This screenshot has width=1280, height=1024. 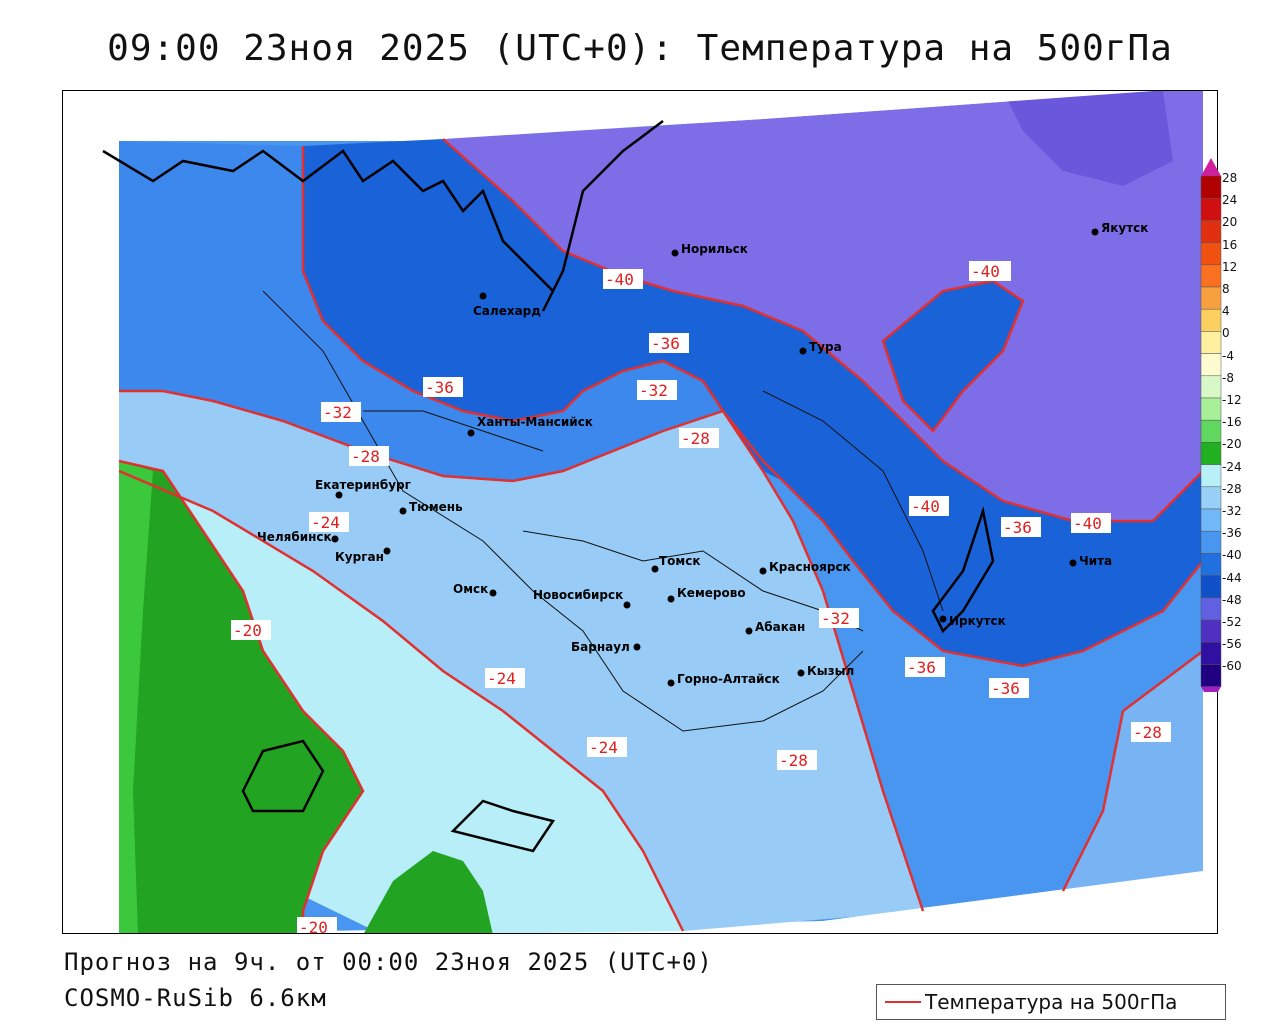 I want to click on city-chita: Чита, so click(x=1090, y=561).